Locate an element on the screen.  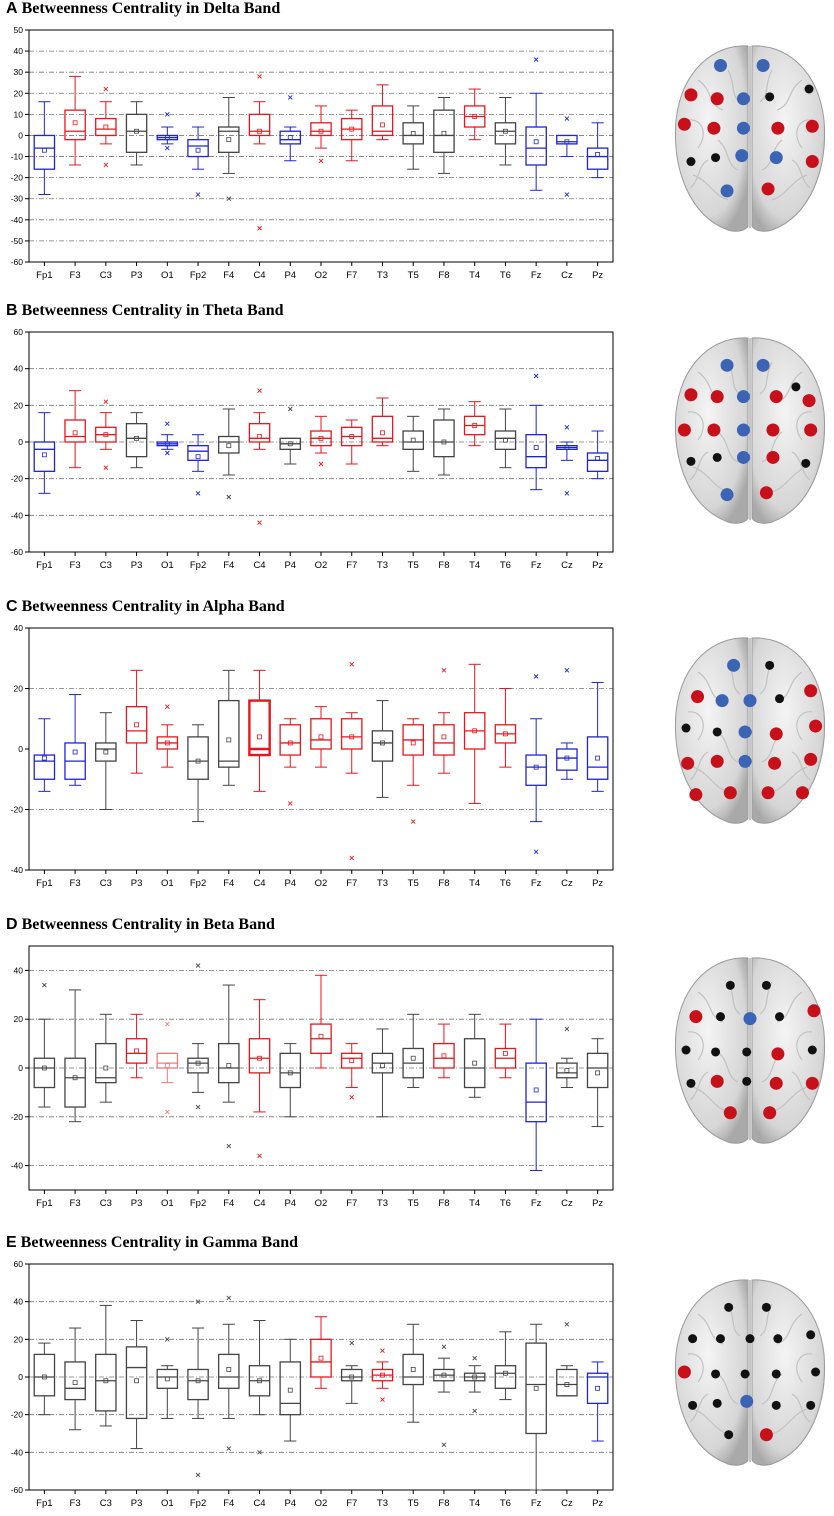
y-tick-label: 60 is located at coordinates (19, 332).